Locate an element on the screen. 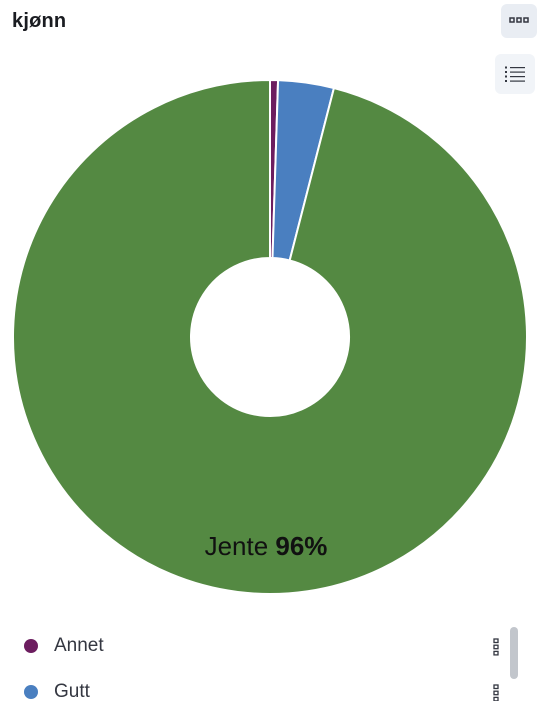 This screenshot has width=539, height=701. panel-title: kjønn is located at coordinates (39, 21).